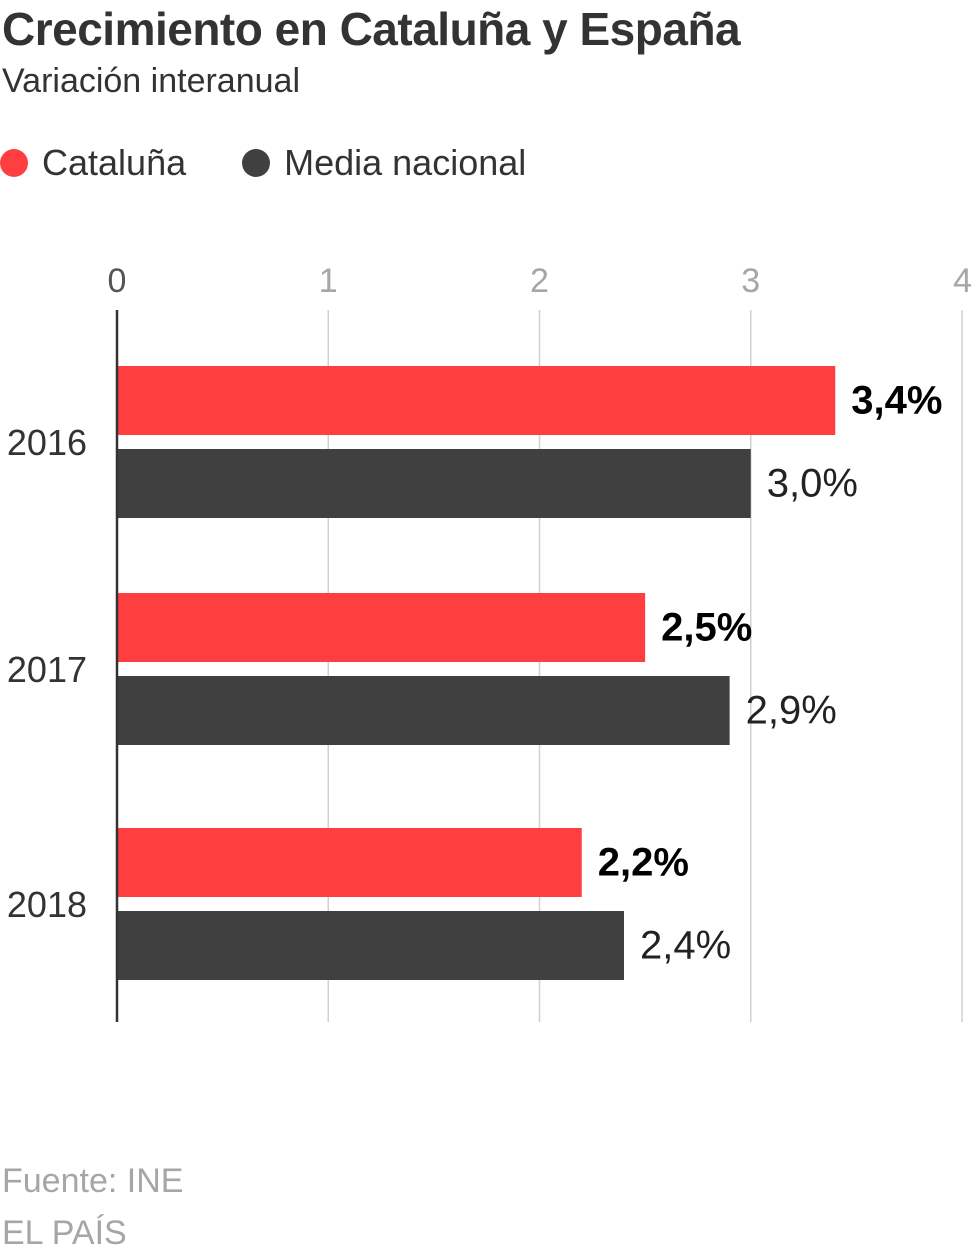  Describe the element at coordinates (349, 862) in the screenshot. I see `bar-cataluna-2018` at that location.